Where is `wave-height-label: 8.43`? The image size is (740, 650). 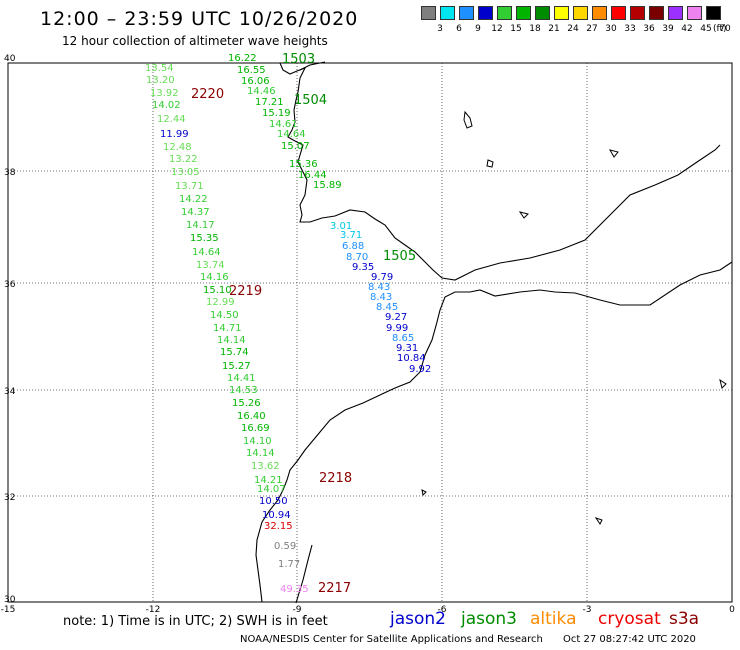
wave-height-label: 8.43 is located at coordinates (379, 287).